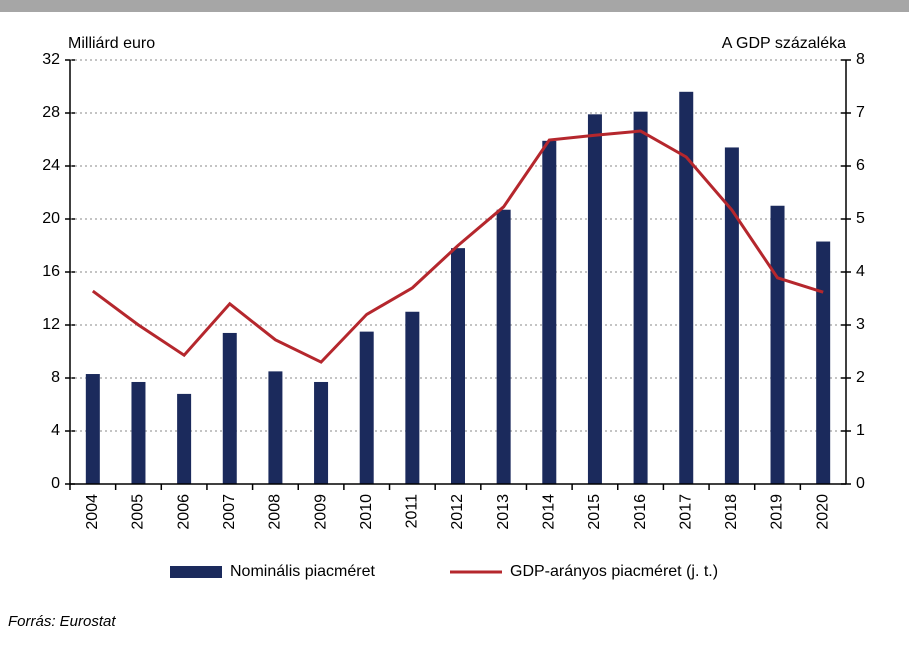  I want to click on y-tick-label: 12, so click(51, 324).